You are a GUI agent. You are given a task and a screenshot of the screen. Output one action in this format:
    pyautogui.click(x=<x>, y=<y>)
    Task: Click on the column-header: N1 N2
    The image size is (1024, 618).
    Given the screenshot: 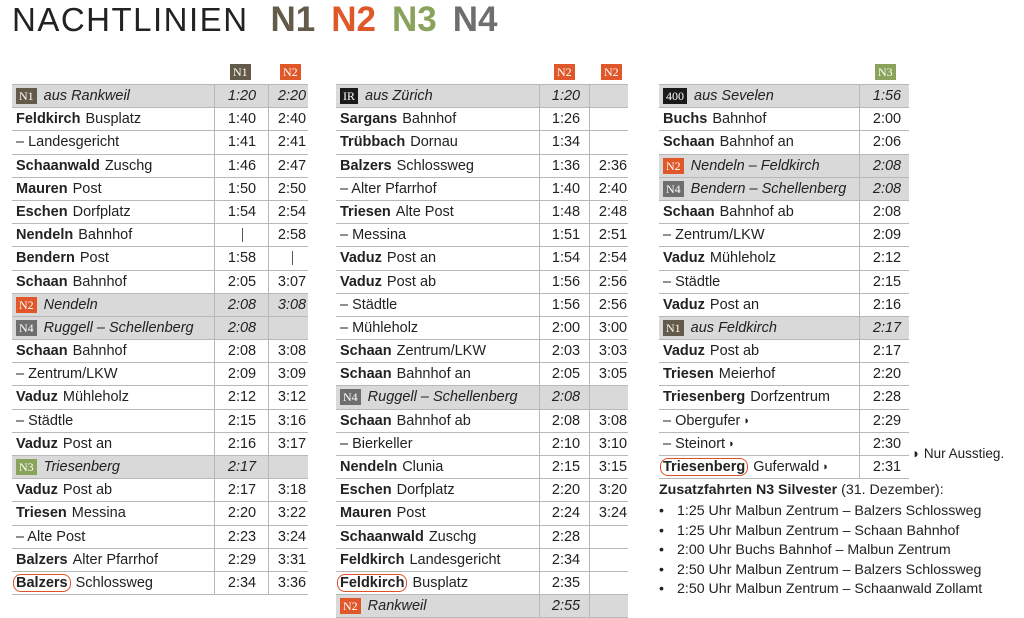 What is the action you would take?
    pyautogui.click(x=160, y=73)
    